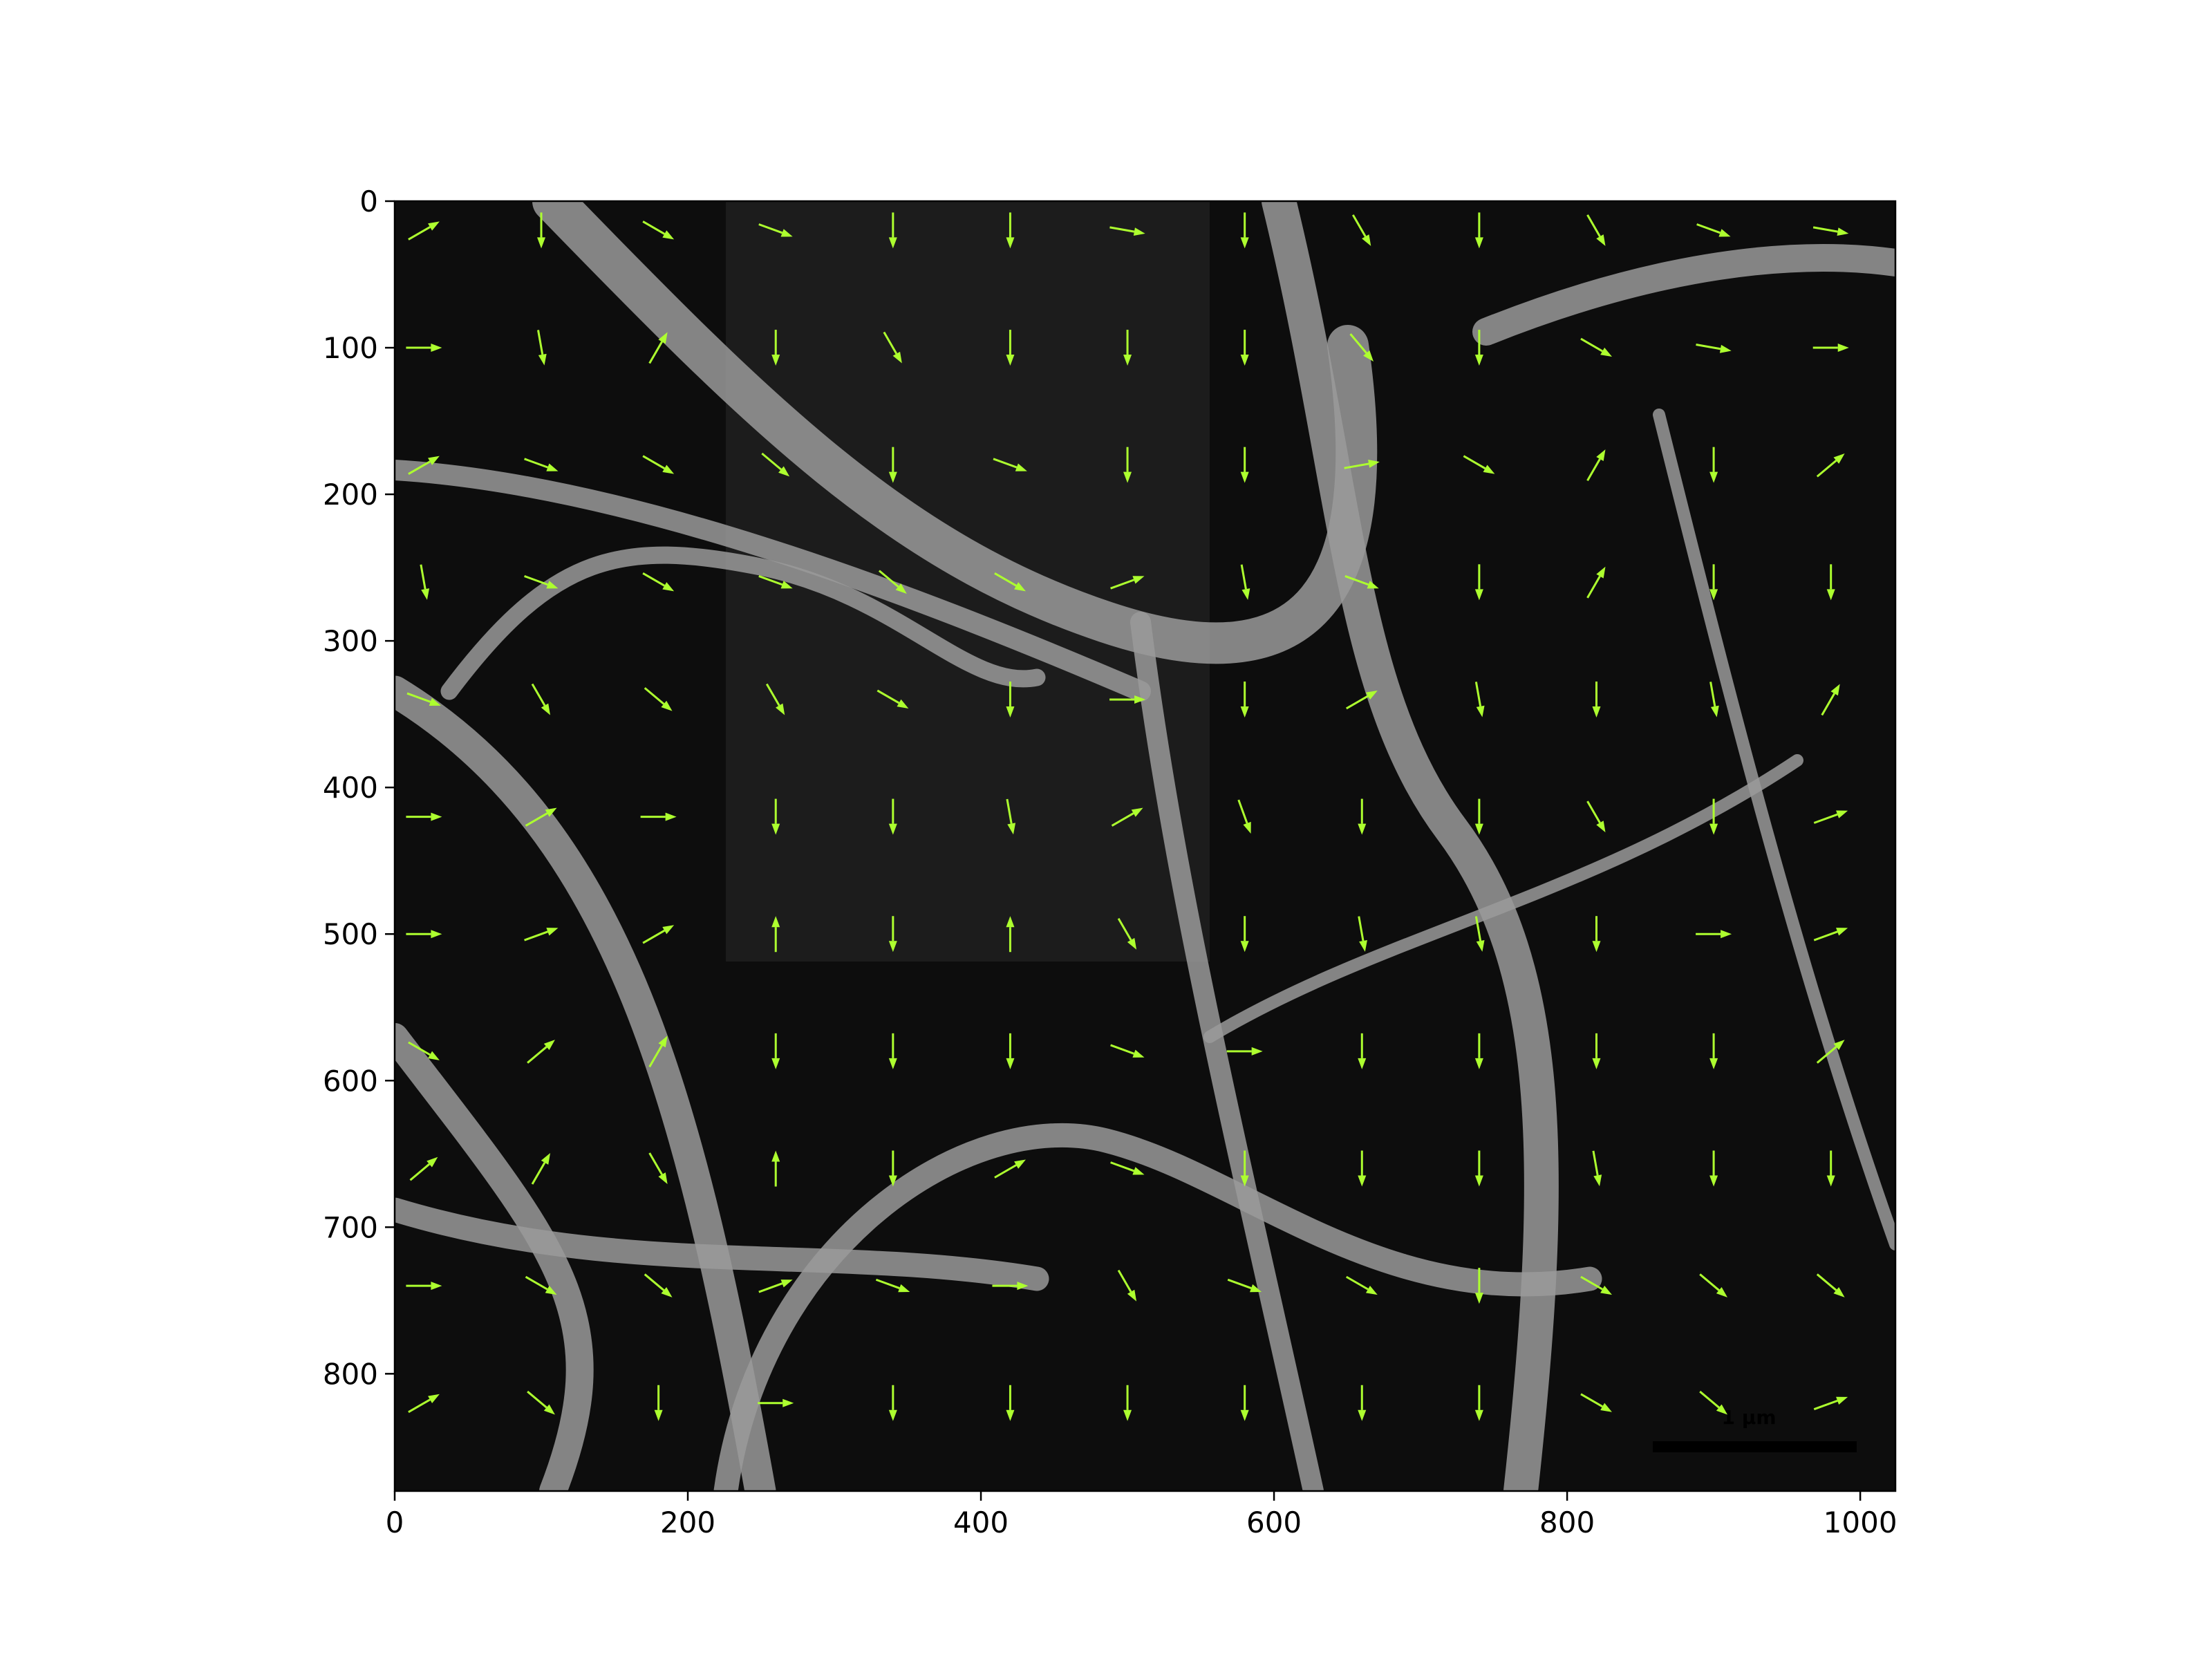 The width and height of the screenshot is (2212, 1659). What do you see at coordinates (368, 201) in the screenshot?
I see `y-tick-label: 0` at bounding box center [368, 201].